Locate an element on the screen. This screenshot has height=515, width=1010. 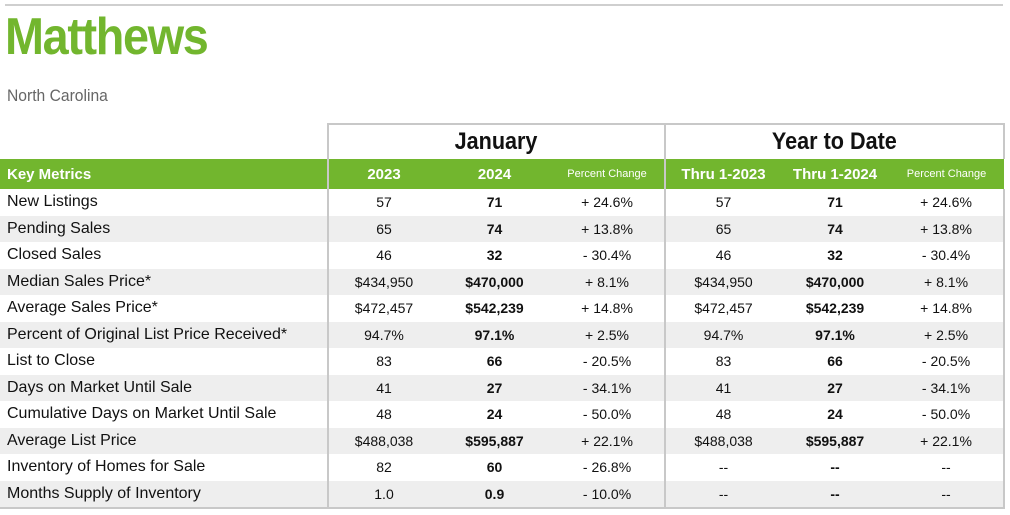
metric-label: New Listings is located at coordinates (52, 202).